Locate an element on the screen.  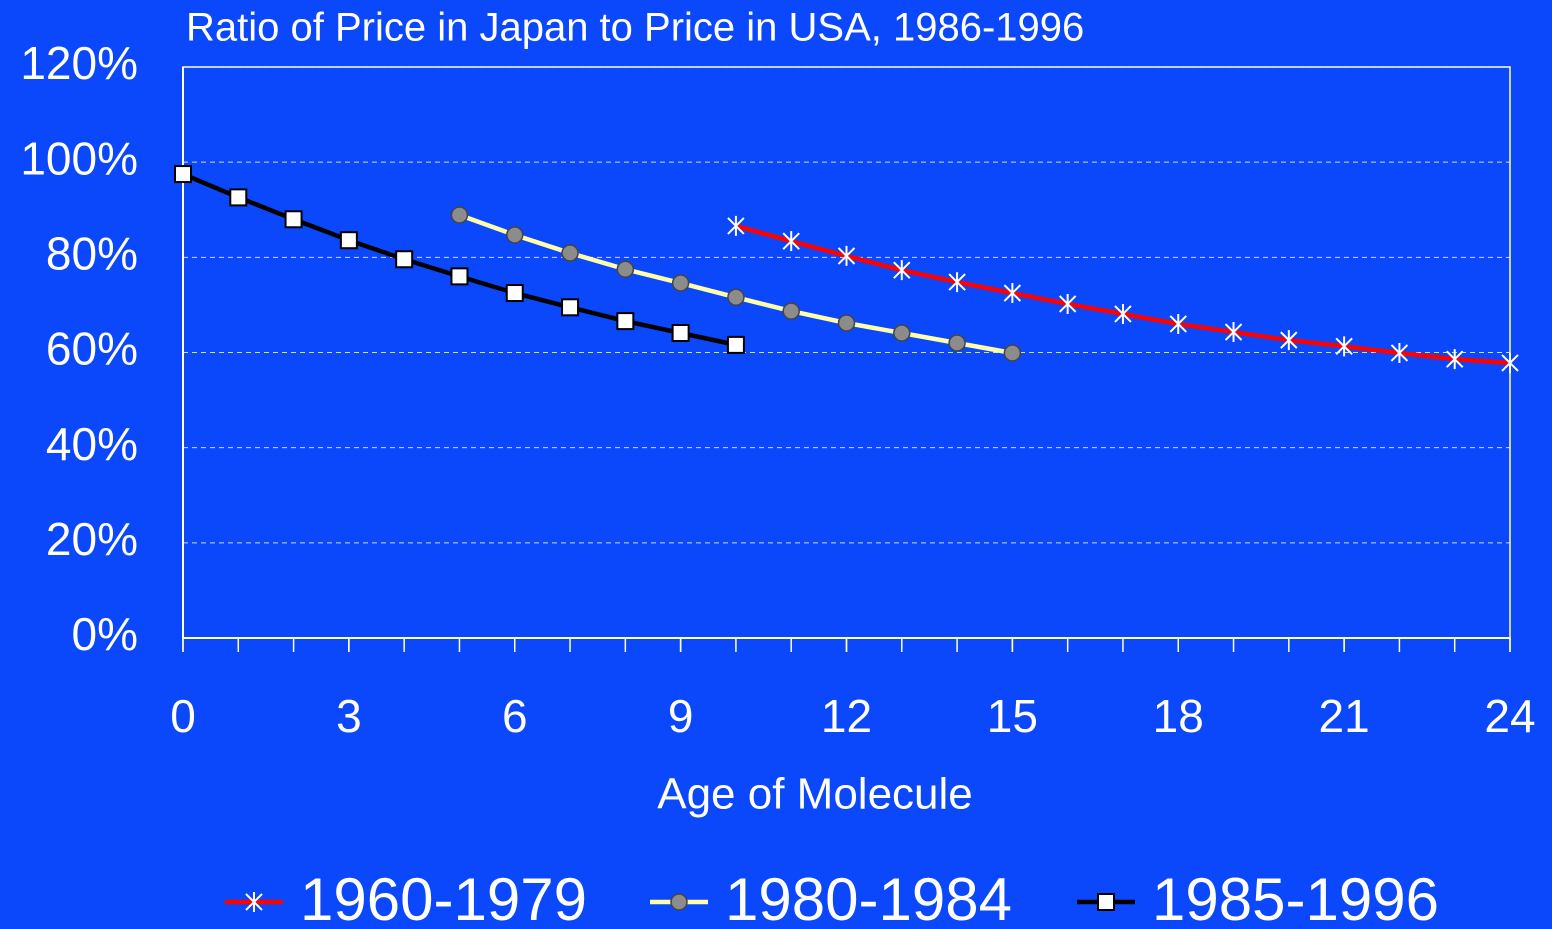
x-tick-label: 21 is located at coordinates (1344, 716).